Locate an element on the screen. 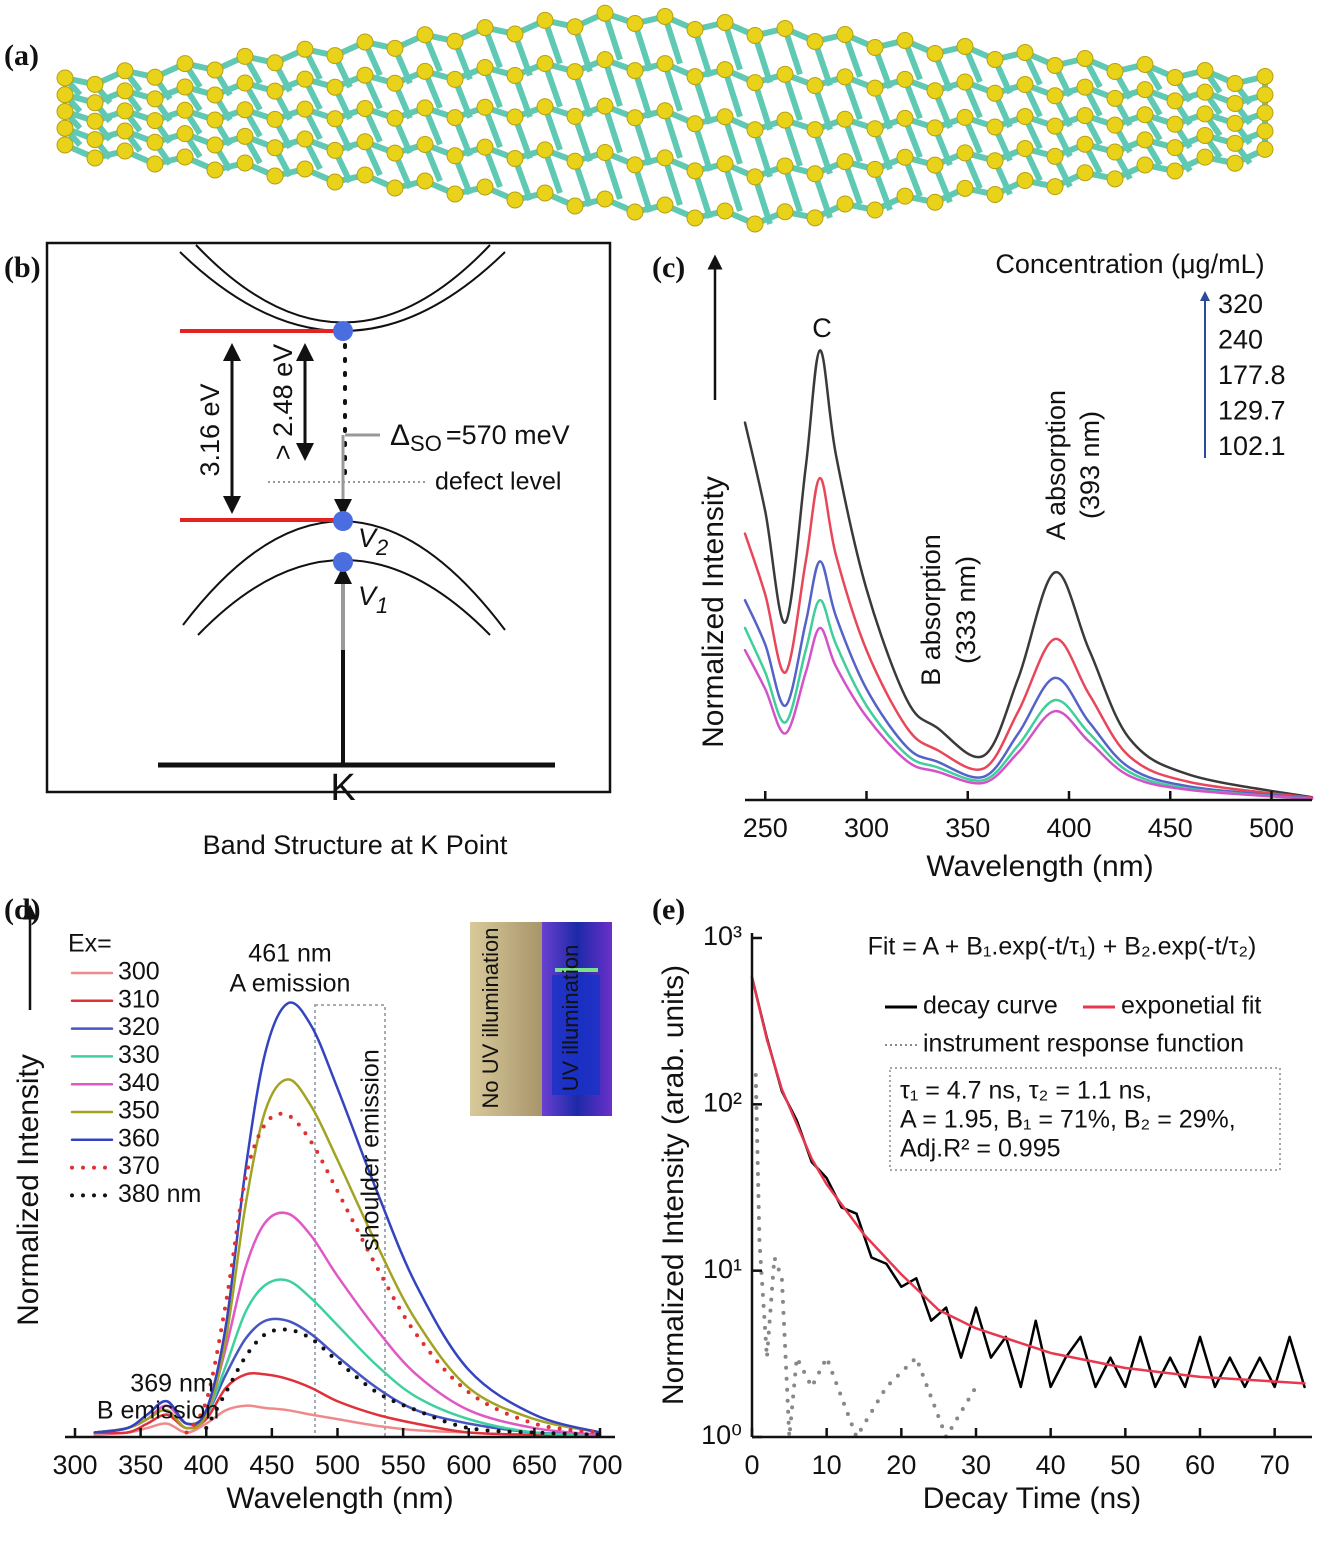 The width and height of the screenshot is (1318, 1563). x-tick-label: 50 is located at coordinates (1125, 1465).